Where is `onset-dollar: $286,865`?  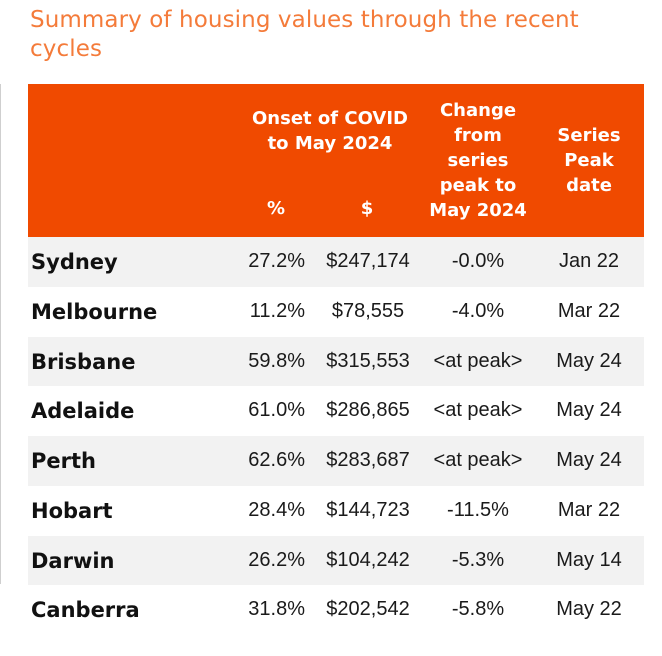
onset-dollar: $286,865 is located at coordinates (368, 410).